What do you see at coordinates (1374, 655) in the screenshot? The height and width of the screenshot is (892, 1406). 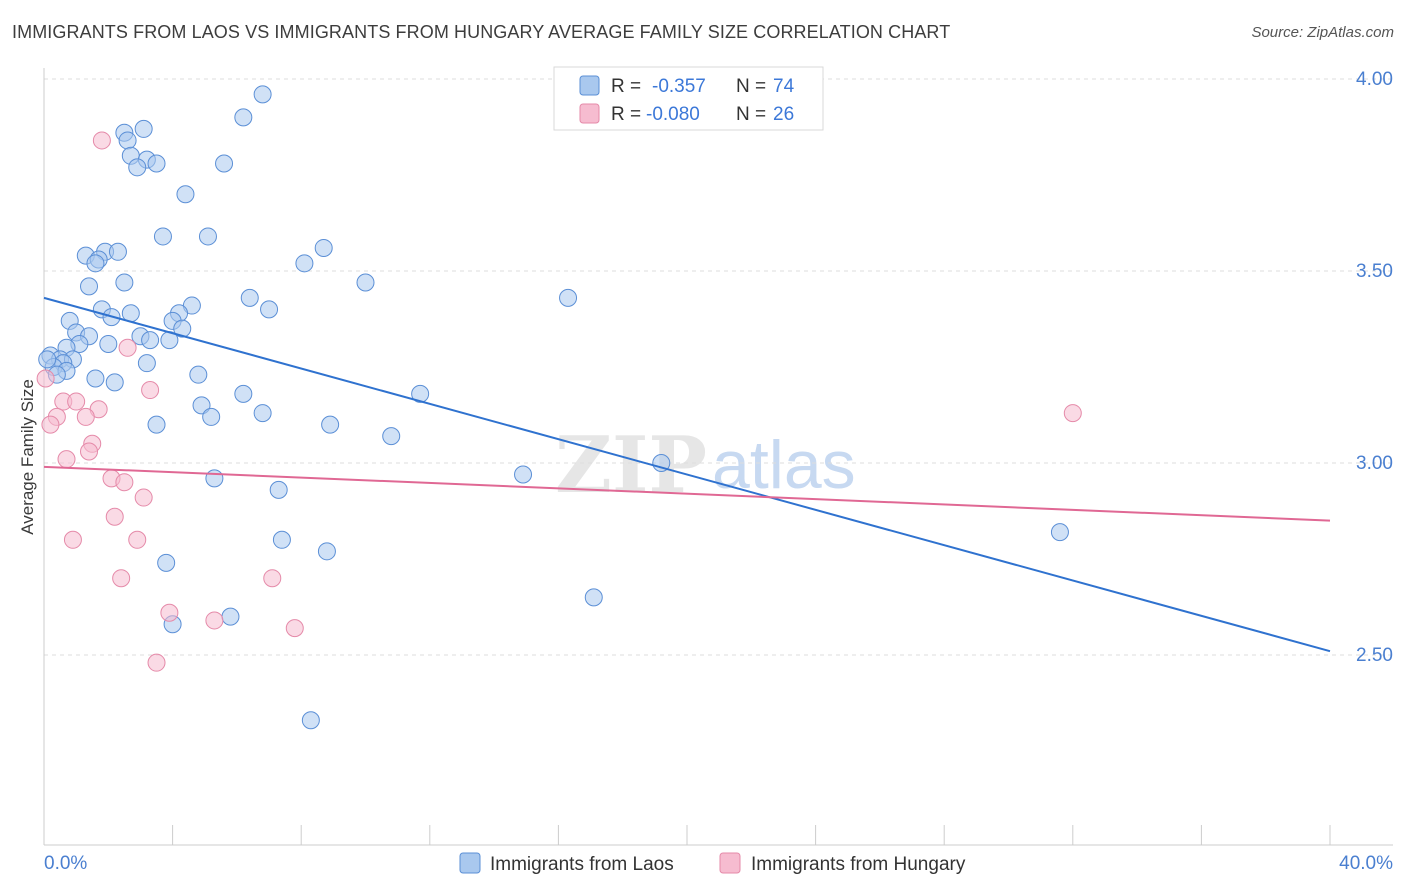 I see `y-tick-label-0: 2.50` at bounding box center [1374, 655].